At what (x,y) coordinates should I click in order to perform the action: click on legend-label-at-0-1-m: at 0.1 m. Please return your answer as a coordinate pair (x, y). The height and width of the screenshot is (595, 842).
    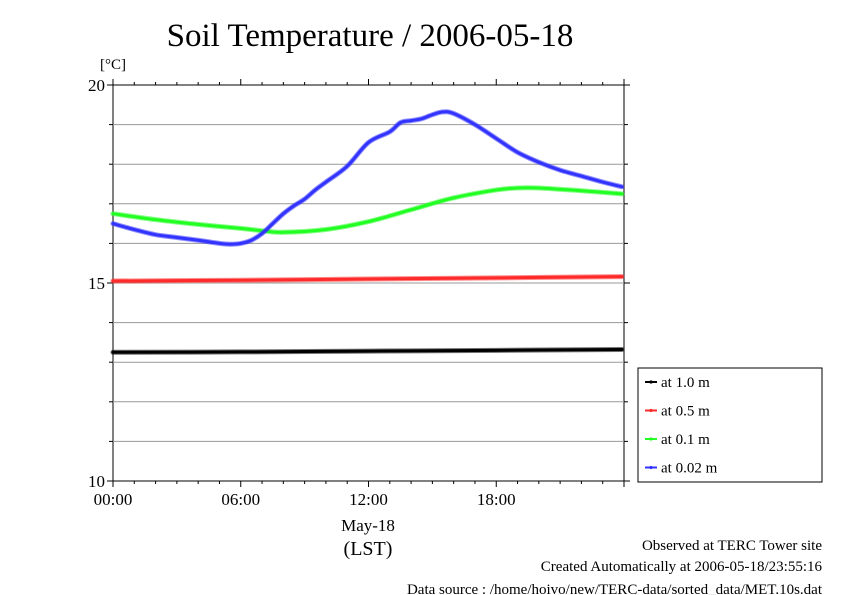
    Looking at the image, I should click on (685, 440).